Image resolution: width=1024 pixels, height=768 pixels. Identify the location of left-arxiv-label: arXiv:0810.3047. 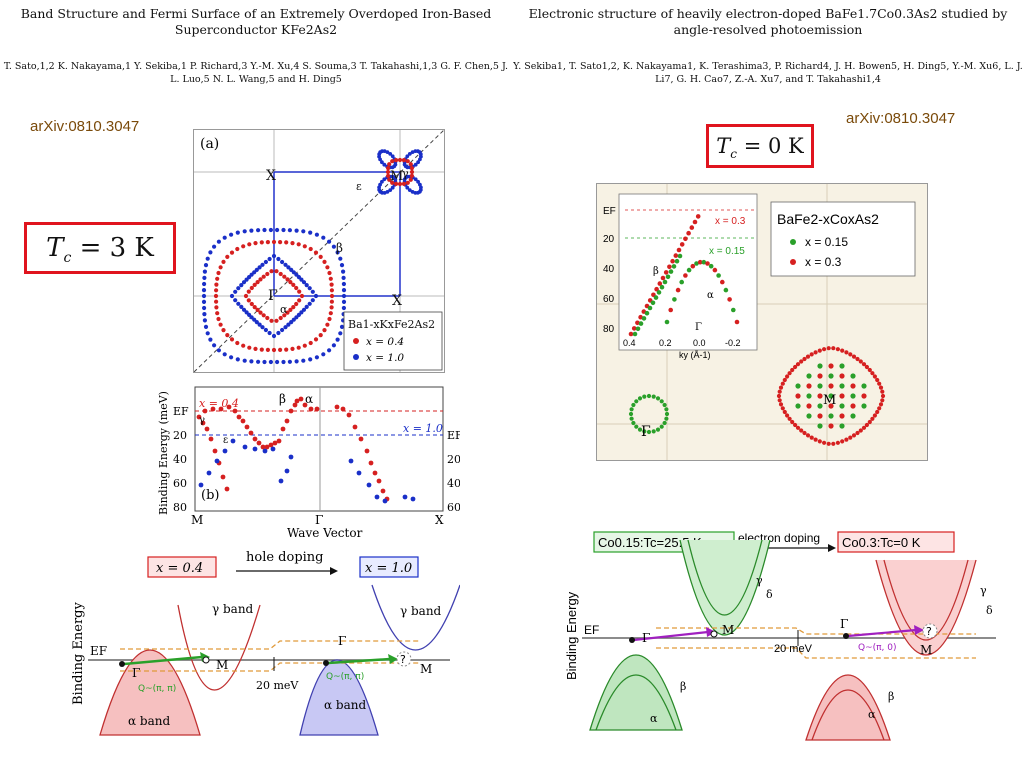
(85, 126).